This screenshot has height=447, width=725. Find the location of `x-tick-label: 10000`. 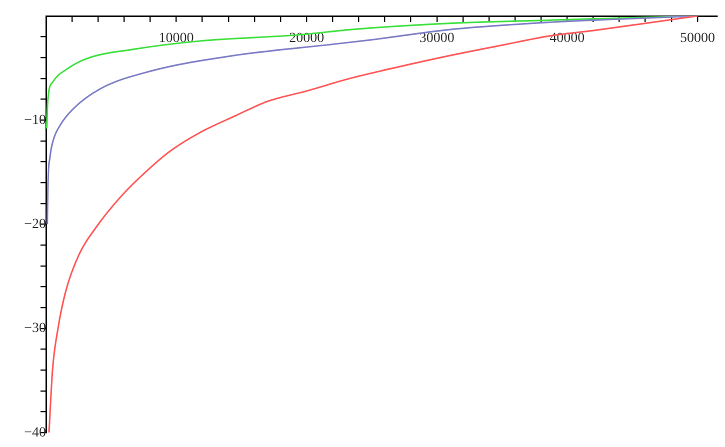

x-tick-label: 10000 is located at coordinates (176, 38).